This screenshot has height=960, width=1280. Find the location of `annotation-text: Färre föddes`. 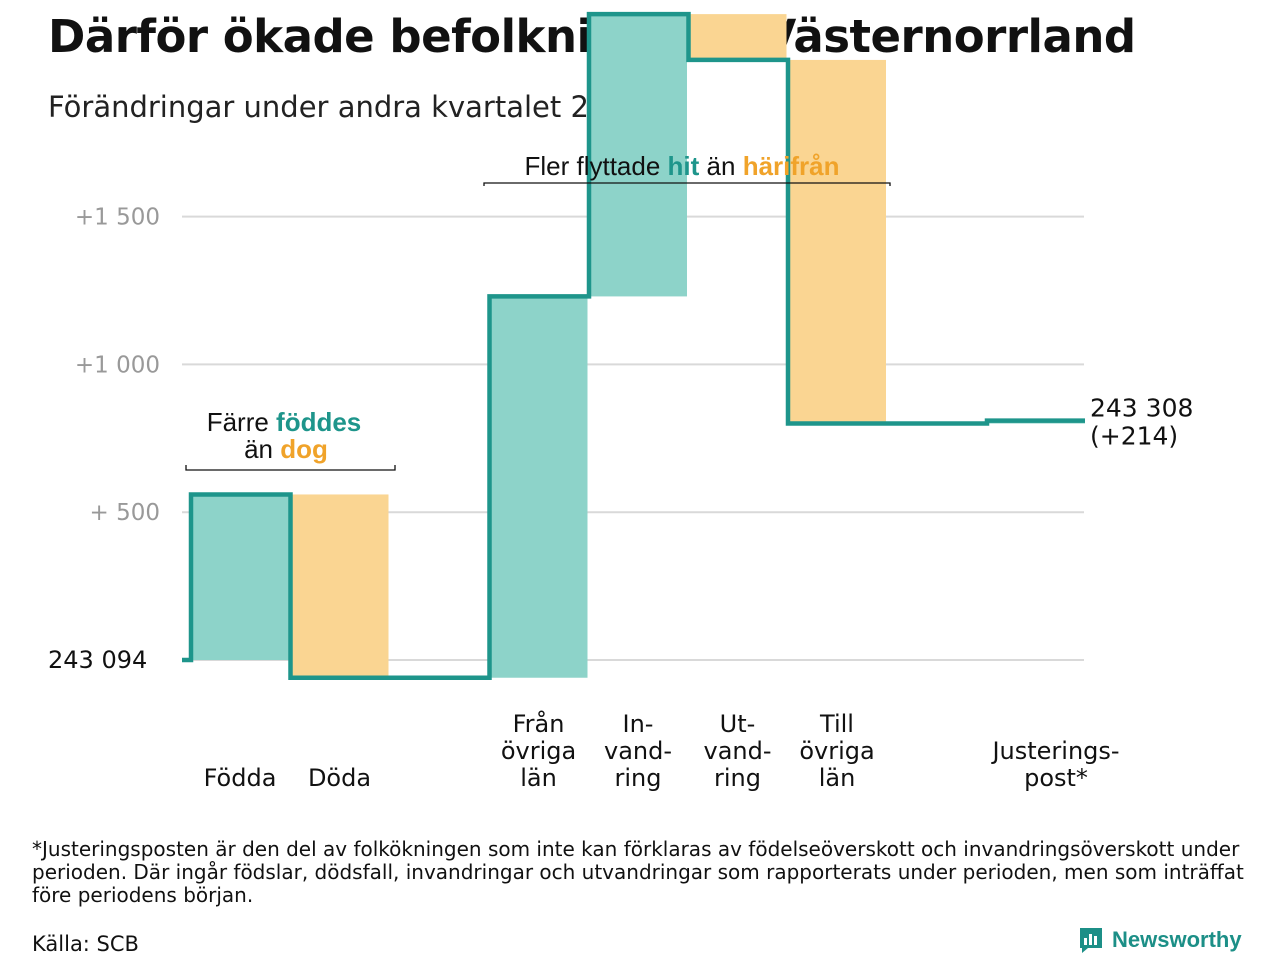

annotation-text: Färre föddes is located at coordinates (284, 422).